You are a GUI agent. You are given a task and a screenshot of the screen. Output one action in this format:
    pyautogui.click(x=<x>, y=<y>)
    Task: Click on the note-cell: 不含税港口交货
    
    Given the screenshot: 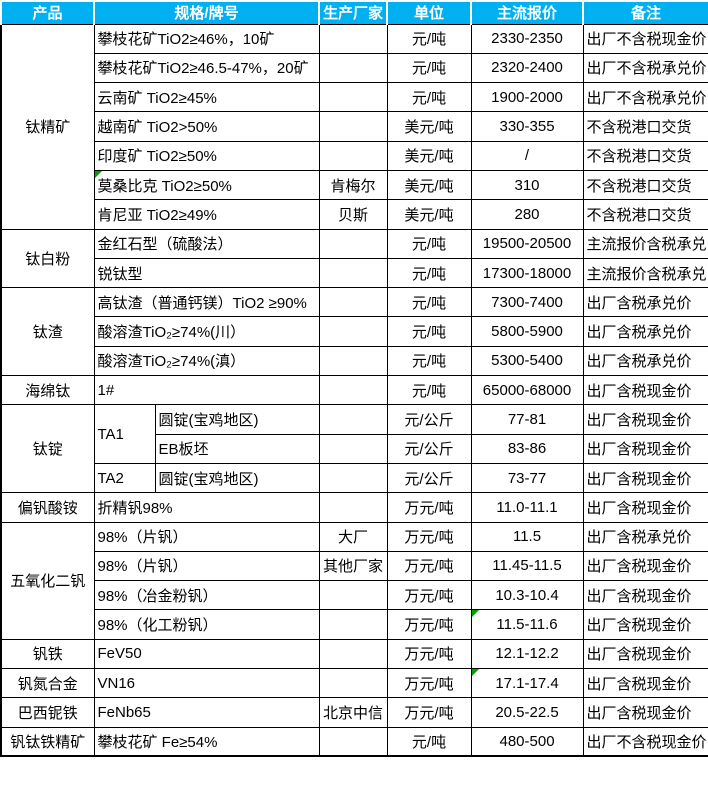 What is the action you would take?
    pyautogui.click(x=645, y=126)
    